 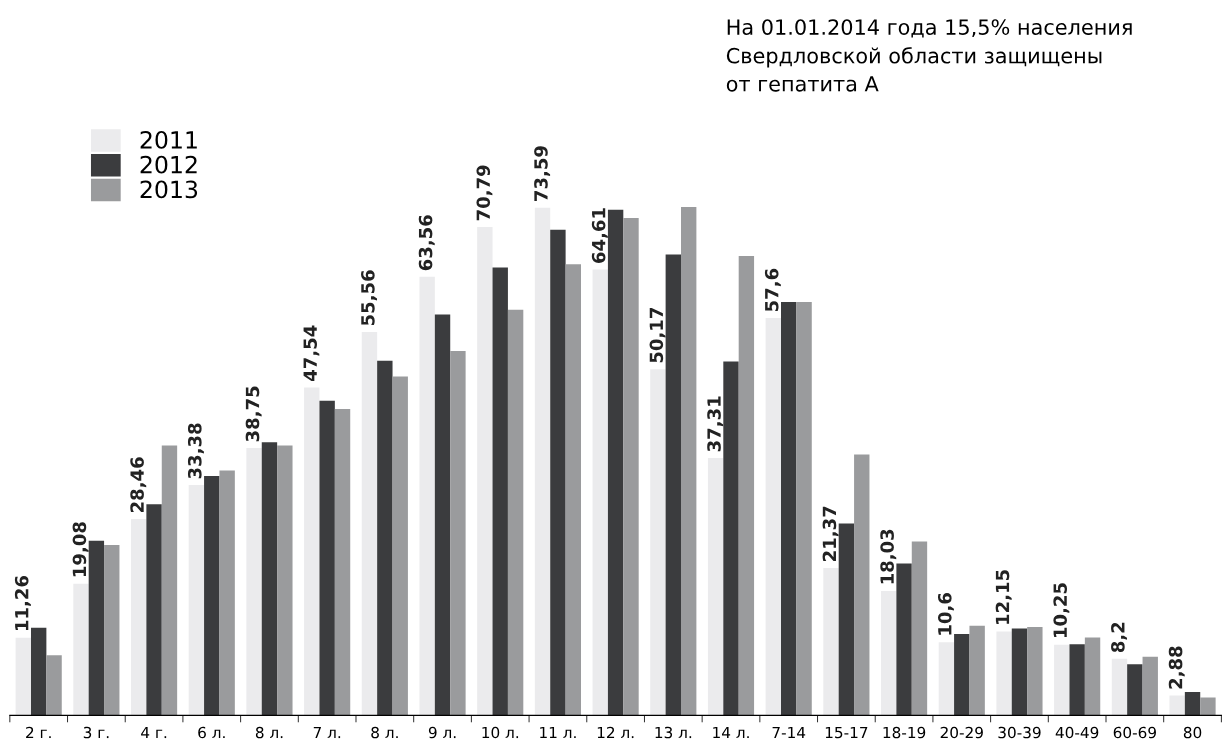 What do you see at coordinates (500, 732) in the screenshot?
I see `x-tick-label: 10 л.` at bounding box center [500, 732].